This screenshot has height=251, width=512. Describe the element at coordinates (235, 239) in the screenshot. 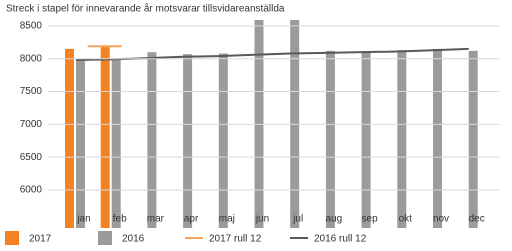

I see `legend-label: 2017 rull 12` at that location.